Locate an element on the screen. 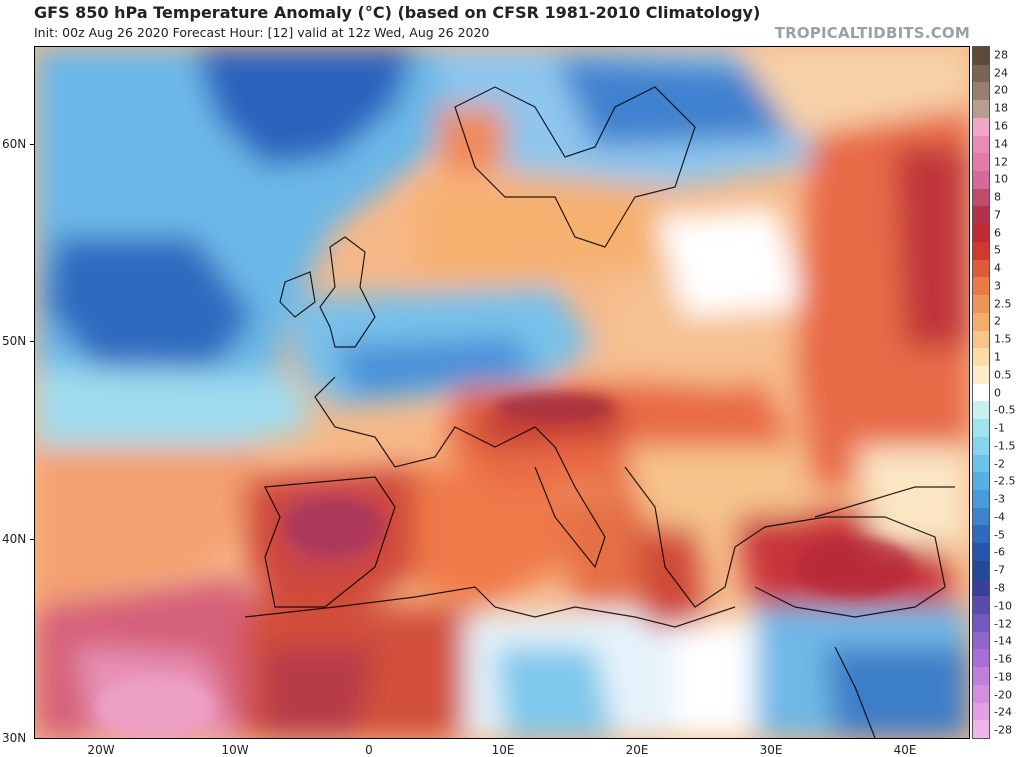 The height and width of the screenshot is (757, 1024). colorbar-label: 12 is located at coordinates (1001, 161).